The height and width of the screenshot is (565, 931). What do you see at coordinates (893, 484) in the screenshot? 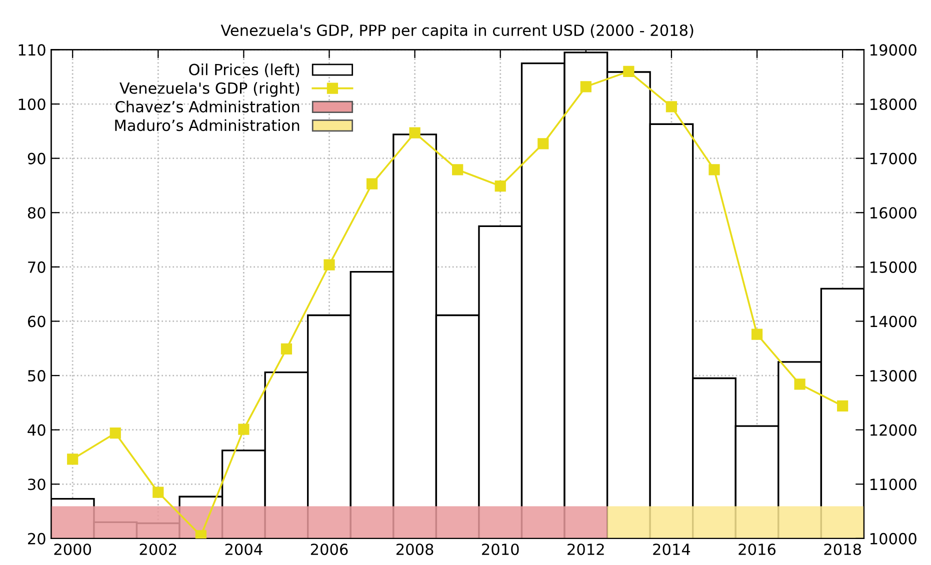
I see `y2-tick-label: 11000` at bounding box center [893, 484].